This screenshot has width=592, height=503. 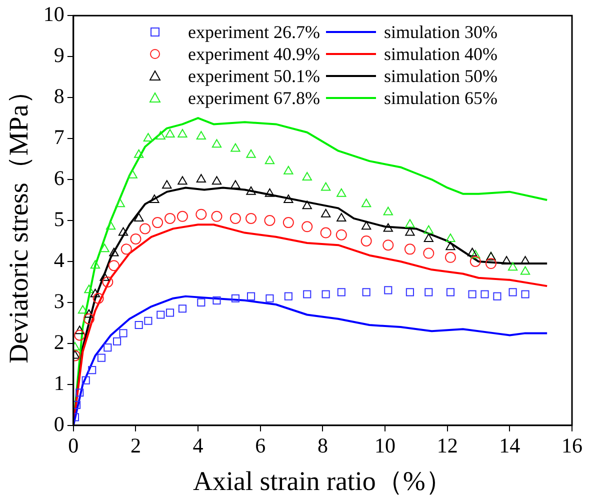 What do you see at coordinates (441, 32) in the screenshot?
I see `legend-label: simulation 30%` at bounding box center [441, 32].